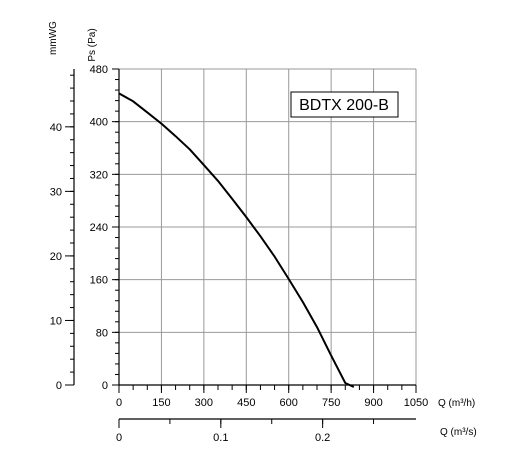 Image resolution: width=521 pixels, height=476 pixels. Describe the element at coordinates (102, 333) in the screenshot. I see `y-tick-label: 80` at that location.